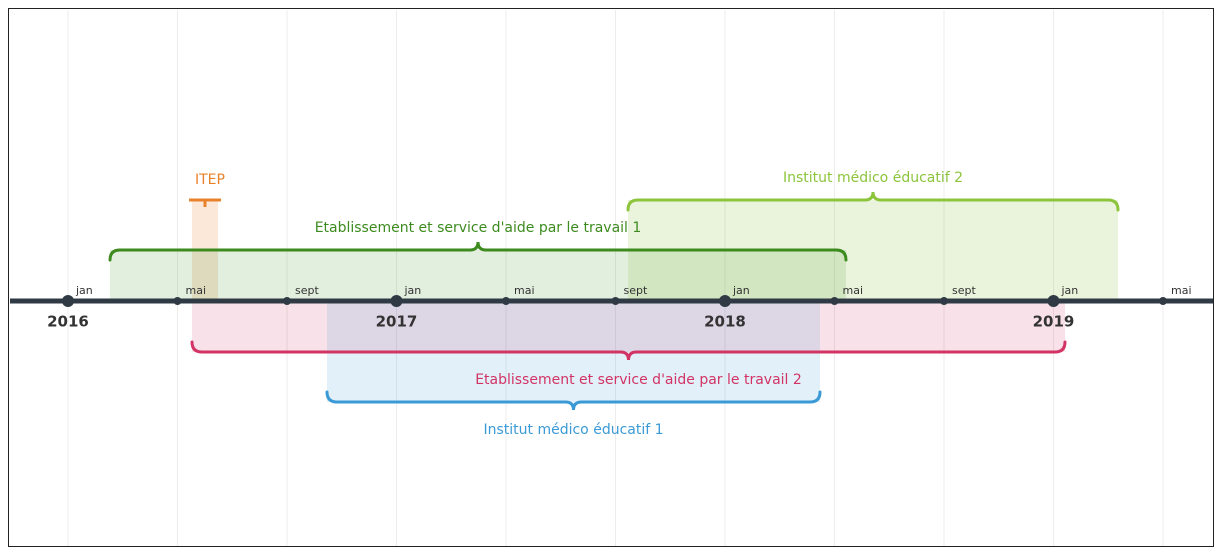 The height and width of the screenshot is (548, 1215). I want to click on year-label: 2017, so click(397, 322).